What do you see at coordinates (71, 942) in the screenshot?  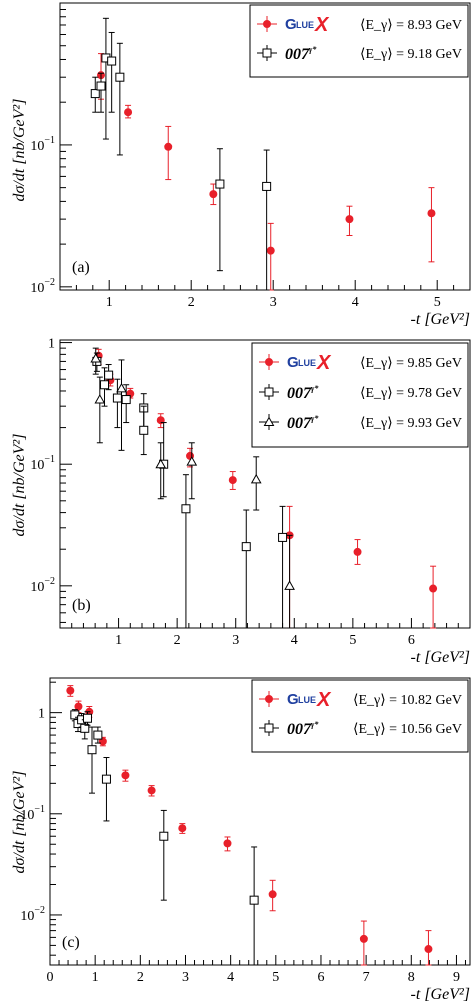 I see `panel-label: (c)` at bounding box center [71, 942].